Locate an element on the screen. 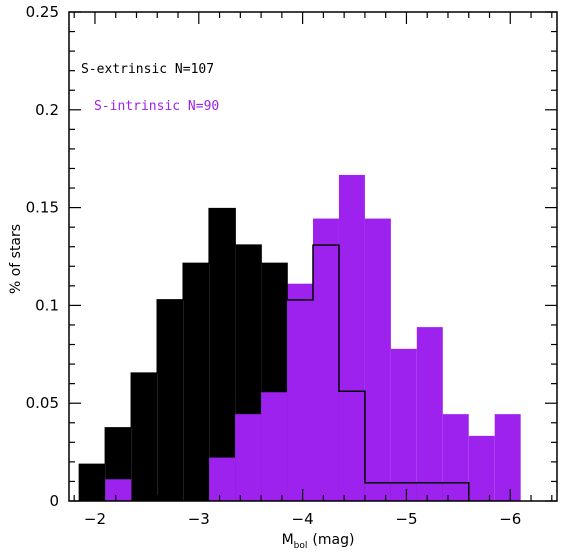 This screenshot has height=559, width=570. legend-intrinsic: S-intrinsic N=90 is located at coordinates (156, 106).